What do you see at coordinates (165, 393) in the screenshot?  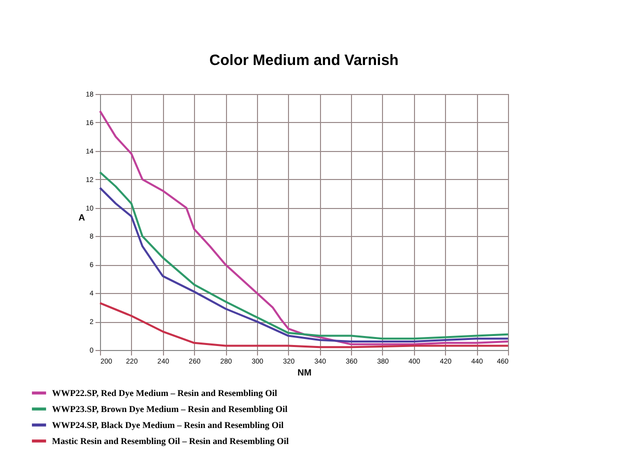 I see `legend-label: WWP22.SP, Red Dye Medium – Resin and Resembling Oil` at bounding box center [165, 393].